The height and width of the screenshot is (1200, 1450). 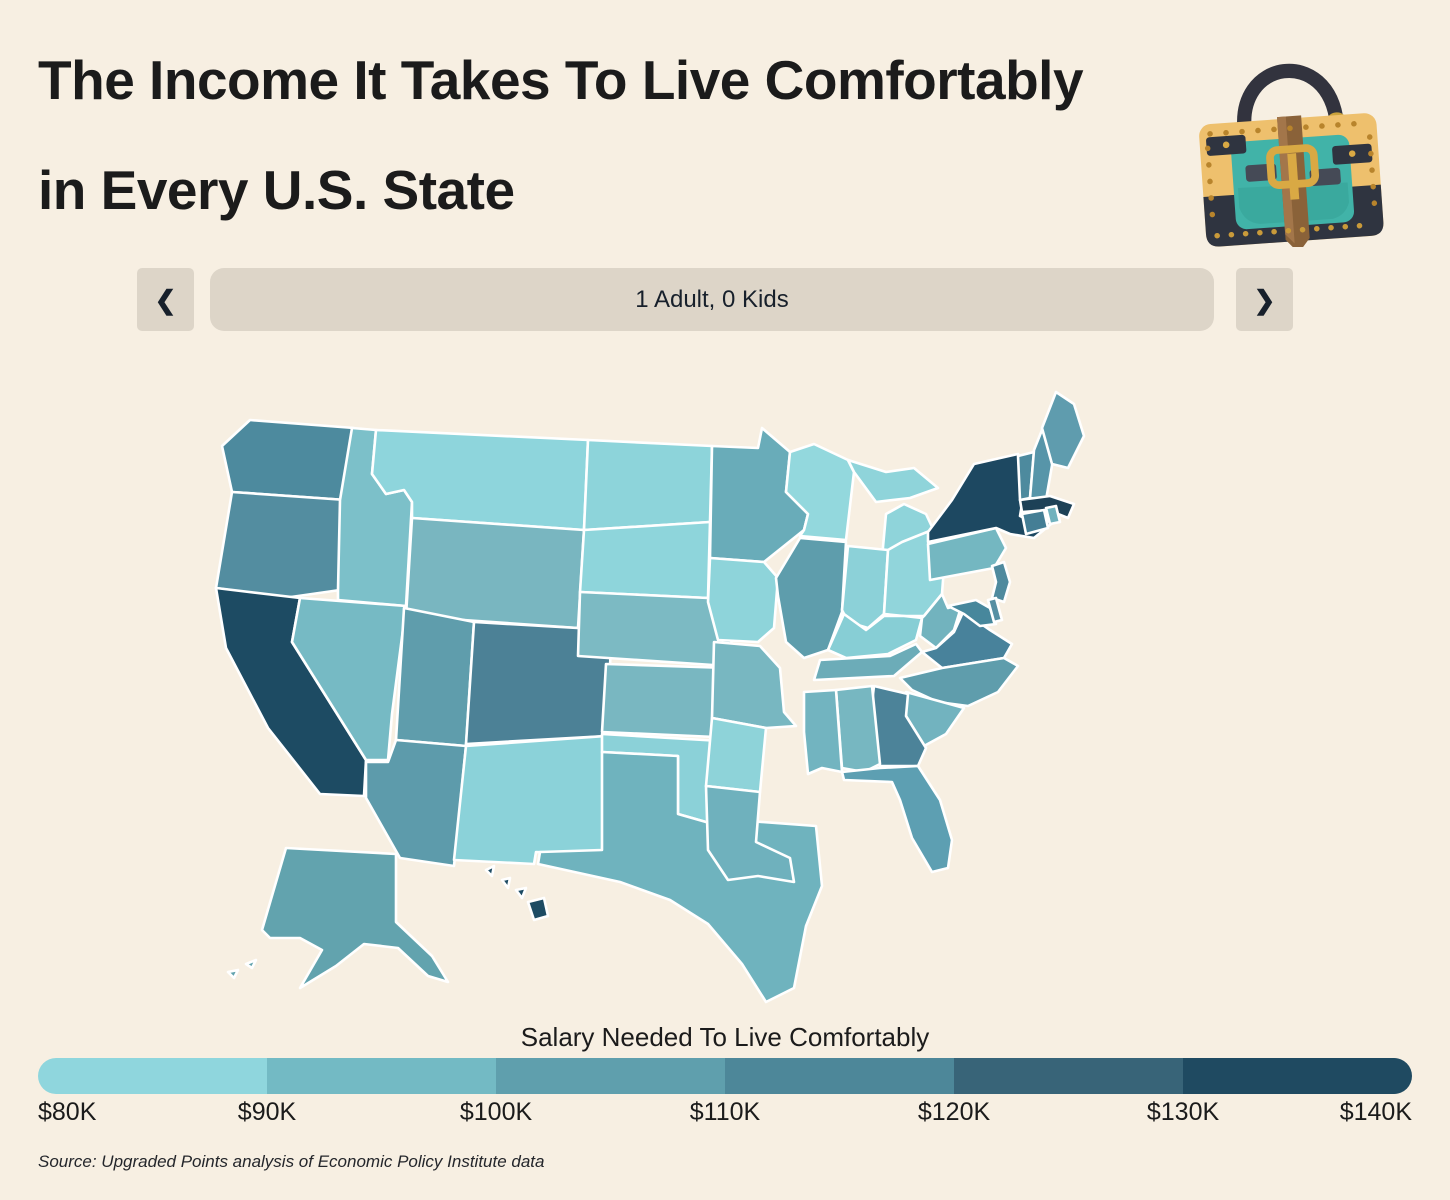 I want to click on legend-tick-labels: $80K $90K $100K $110K $120K $130K $140K, so click(x=725, y=1115).